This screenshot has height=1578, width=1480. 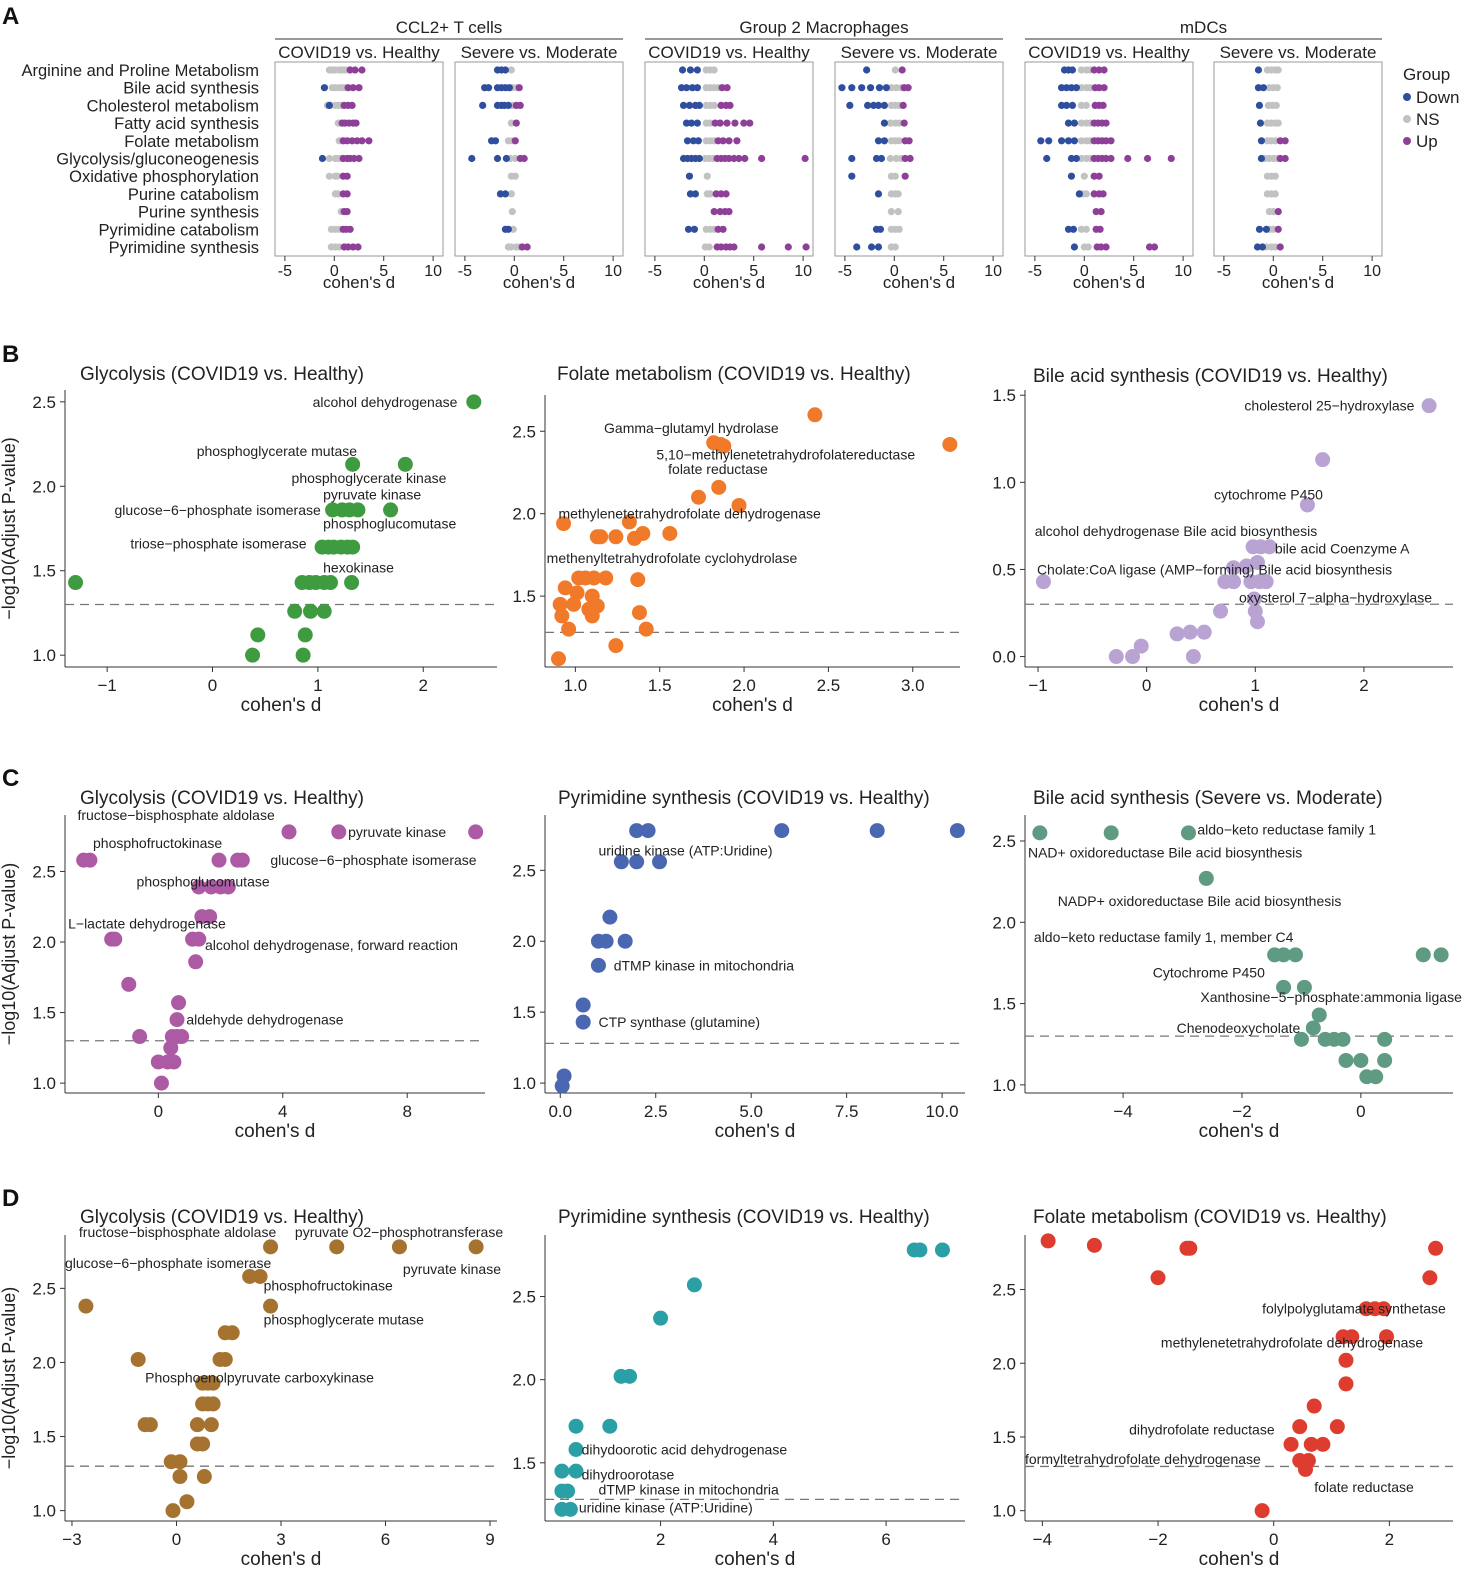 I want to click on legend-up-swatch, so click(x=1407, y=141).